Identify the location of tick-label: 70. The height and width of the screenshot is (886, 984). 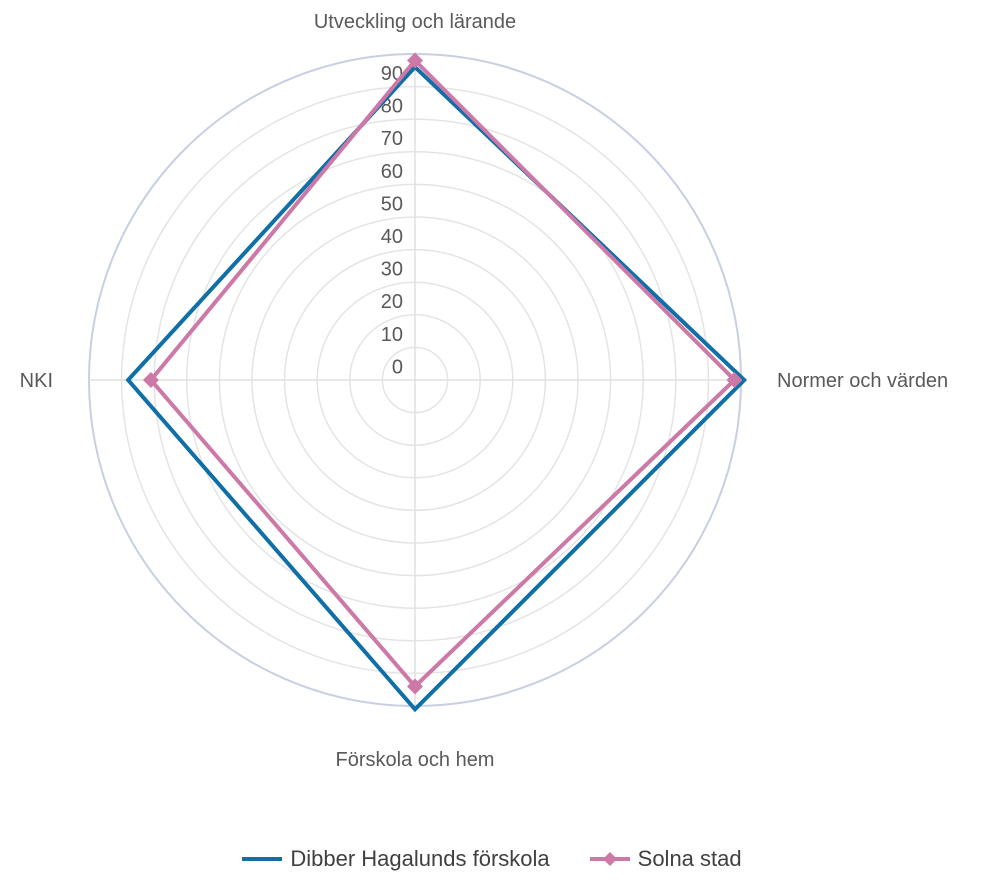
(392, 139).